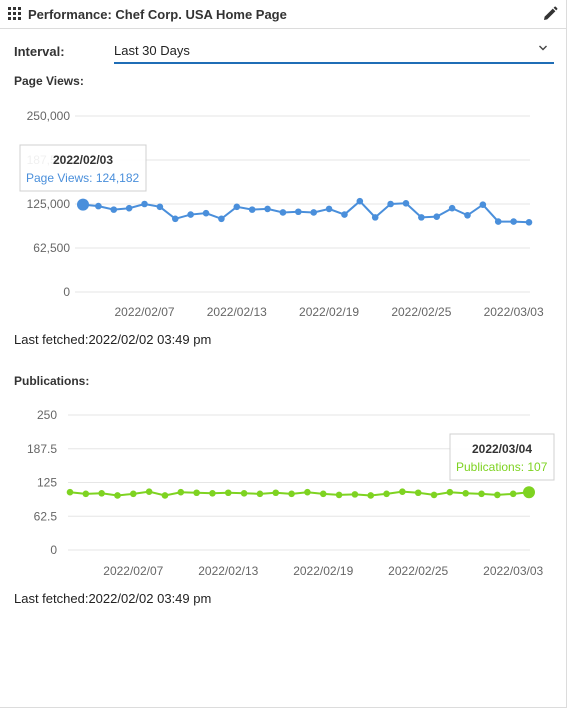 Image resolution: width=568 pixels, height=708 pixels. I want to click on interval-select: Last 30 Days, so click(334, 51).